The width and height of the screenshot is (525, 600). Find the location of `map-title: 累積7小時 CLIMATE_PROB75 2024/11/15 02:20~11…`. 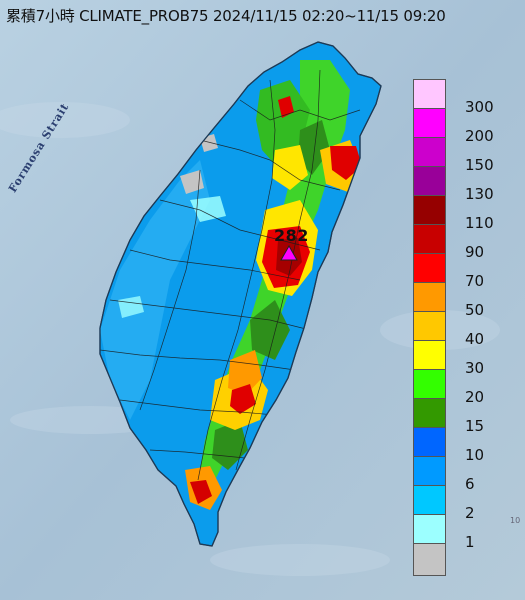

map-title: 累積7小時 CLIMATE_PROB75 2024/11/15 02:20~11… is located at coordinates (226, 16).